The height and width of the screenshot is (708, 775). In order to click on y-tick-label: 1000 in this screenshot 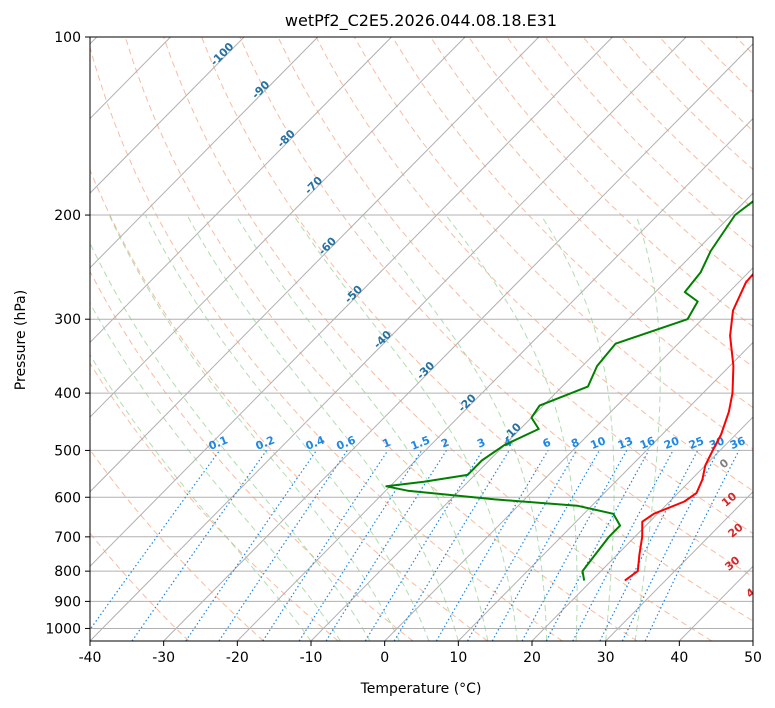, I will do `click(63, 629)`.